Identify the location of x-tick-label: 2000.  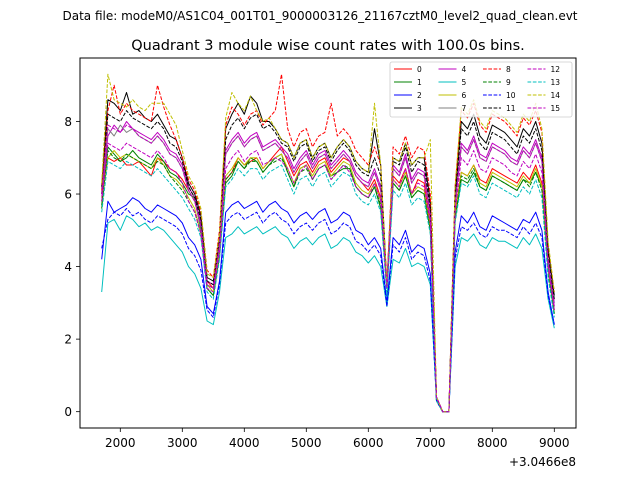
(120, 443).